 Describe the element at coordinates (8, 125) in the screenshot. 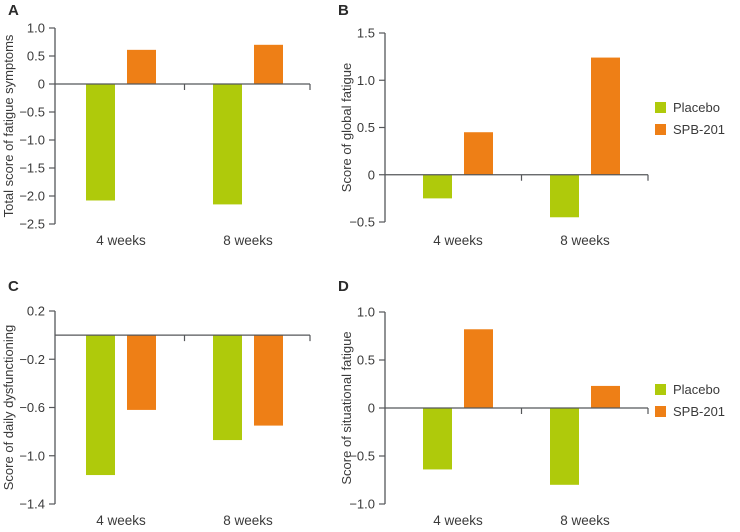

I see `y-axis-title: Total score of fatigue symptoms` at that location.